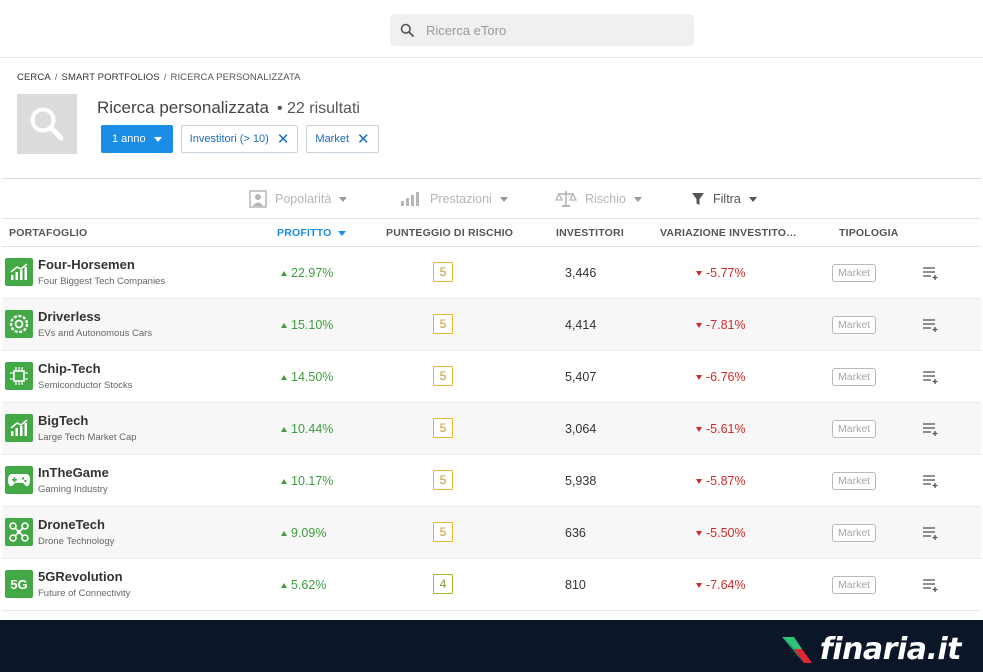 The image size is (983, 672). What do you see at coordinates (450, 233) in the screenshot?
I see `column-risk-score: PUNTEGGIO DI RISCHIO` at bounding box center [450, 233].